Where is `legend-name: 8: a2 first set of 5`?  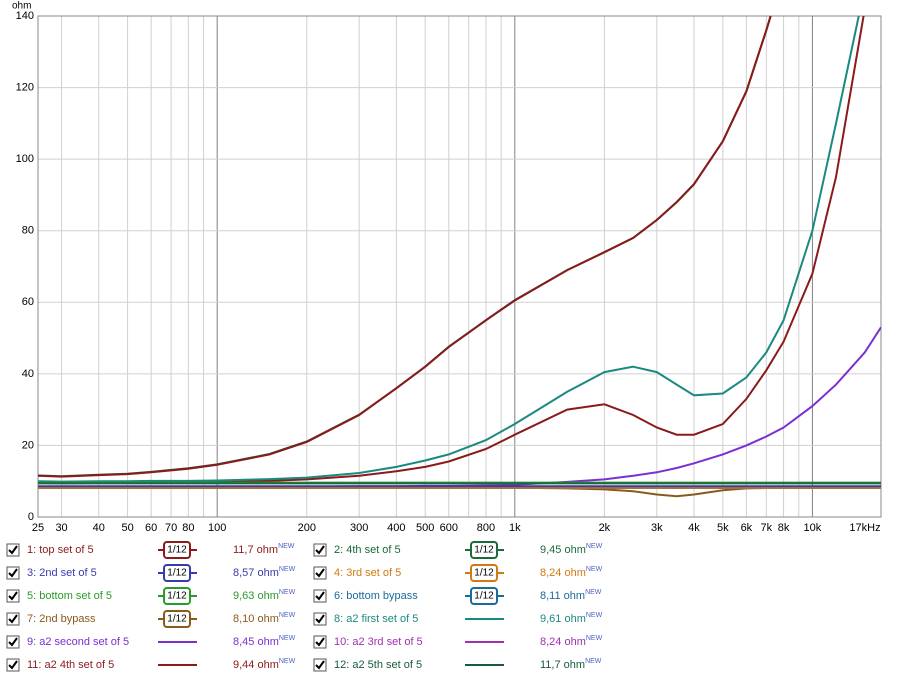 legend-name: 8: a2 first set of 5 is located at coordinates (376, 619).